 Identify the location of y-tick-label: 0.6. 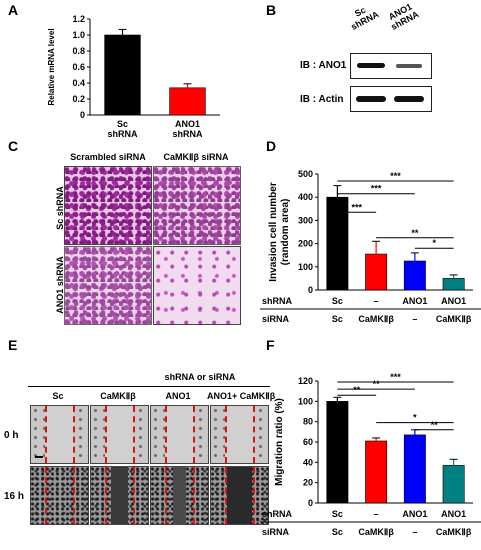
(78, 67).